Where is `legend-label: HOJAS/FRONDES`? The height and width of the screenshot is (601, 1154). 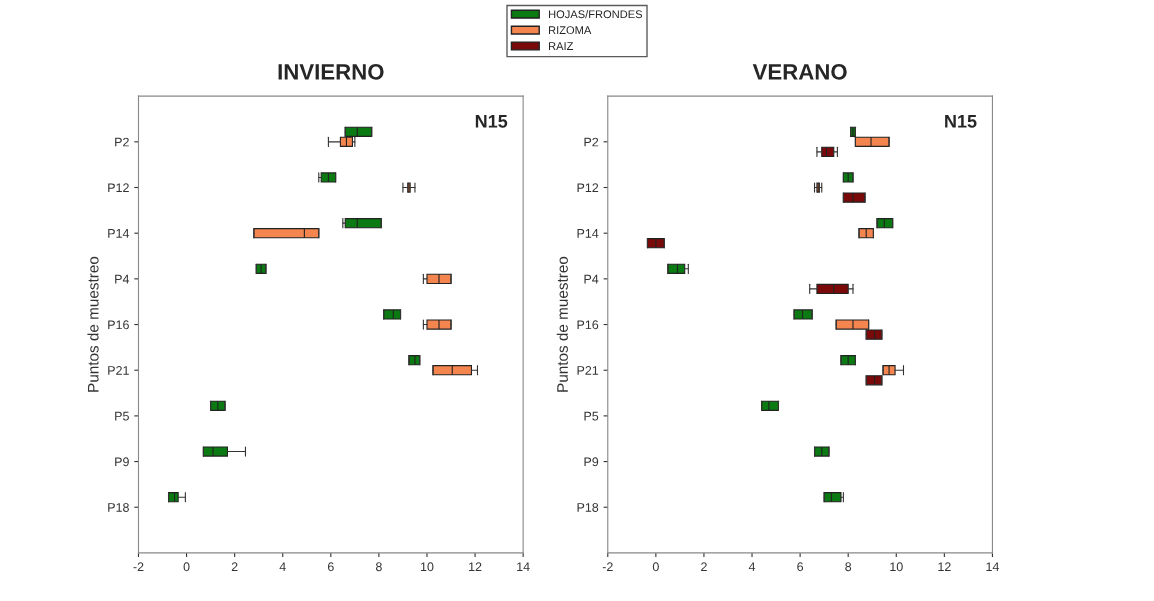 legend-label: HOJAS/FRONDES is located at coordinates (596, 14).